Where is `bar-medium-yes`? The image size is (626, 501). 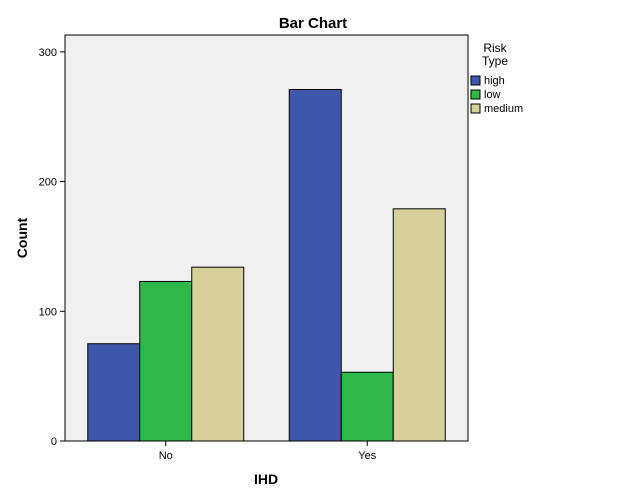 bar-medium-yes is located at coordinates (419, 325).